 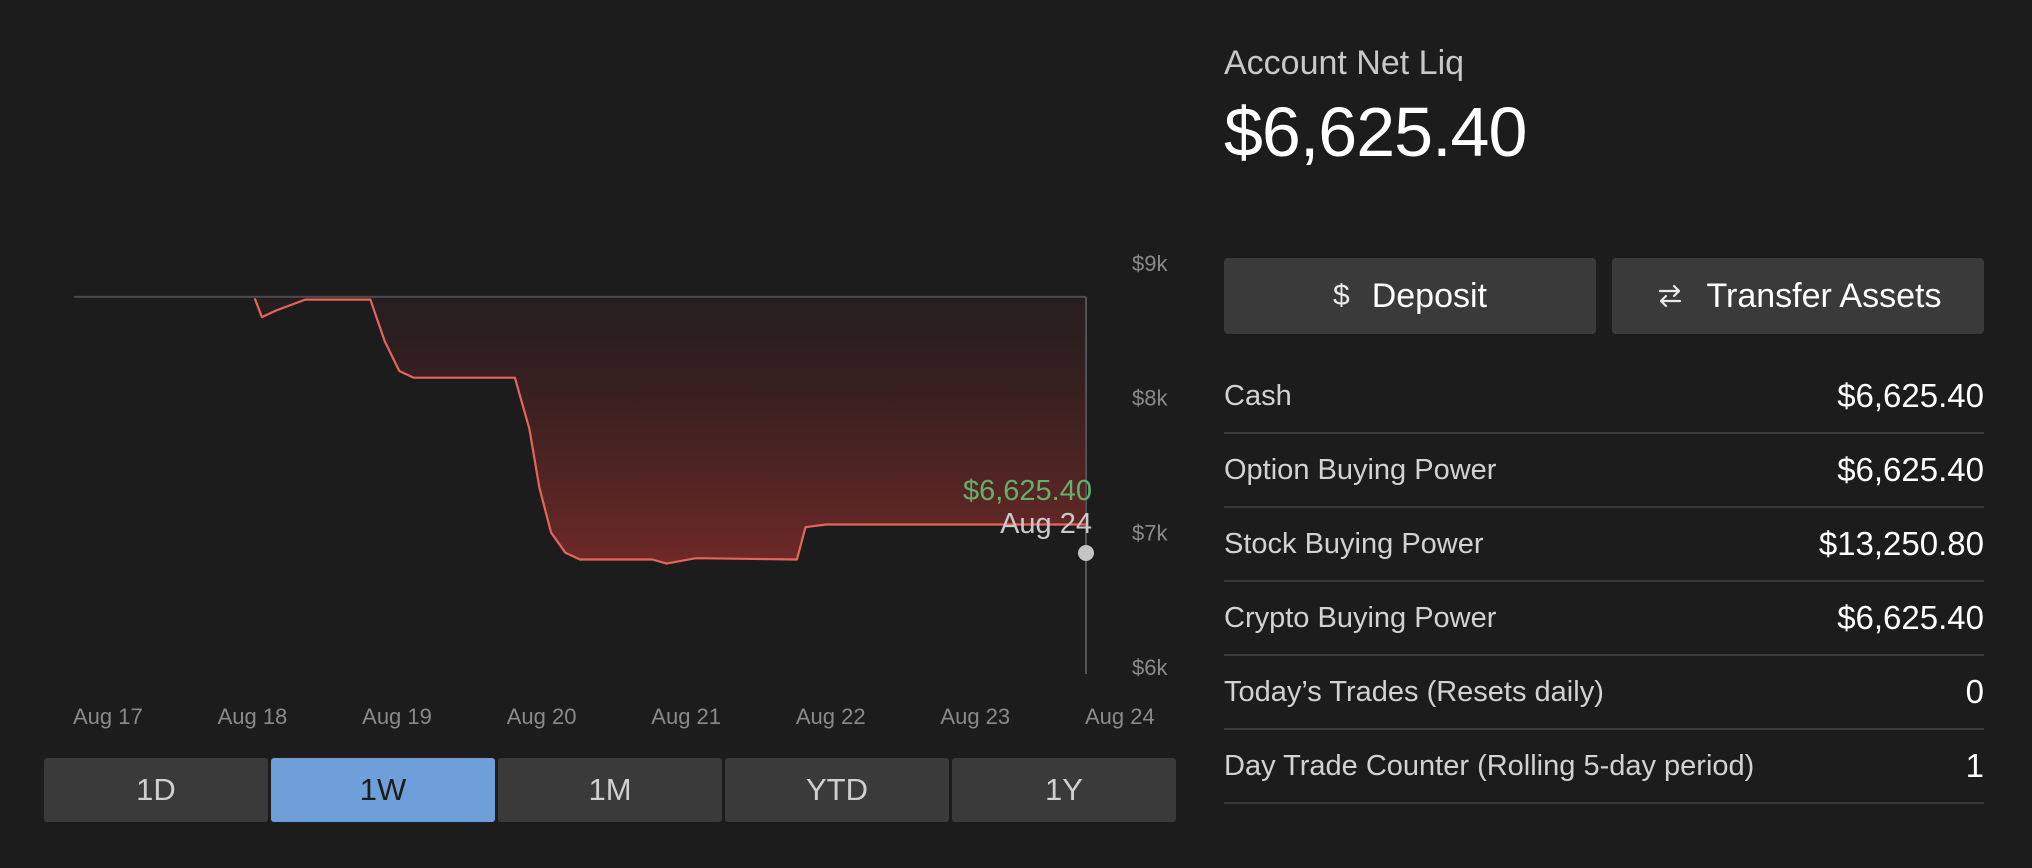 I want to click on stat-row-todays-trades: Today’s Trades (Resets daily) 0, so click(x=1604, y=693).